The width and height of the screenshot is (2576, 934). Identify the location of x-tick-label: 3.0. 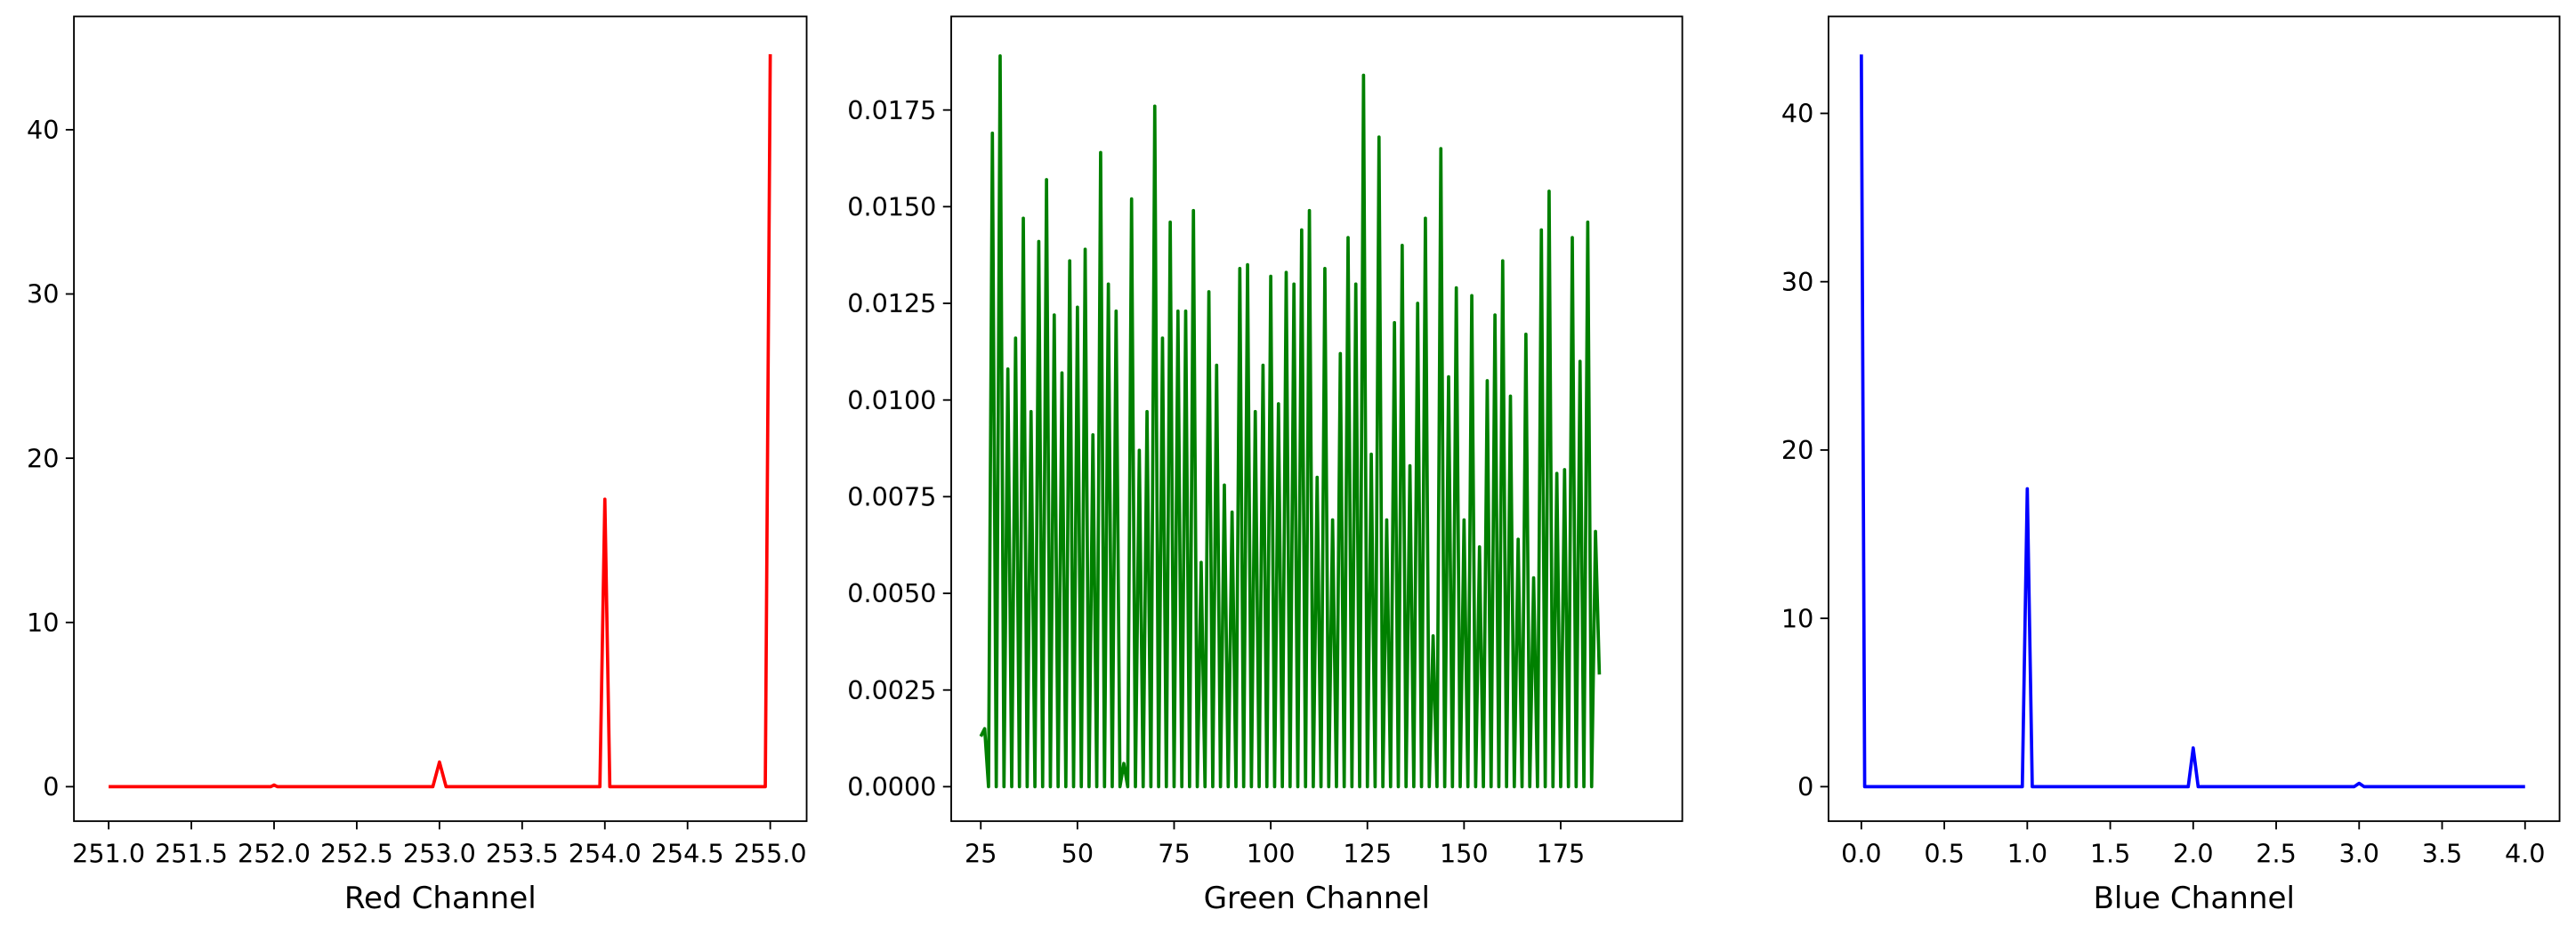
(2359, 853).